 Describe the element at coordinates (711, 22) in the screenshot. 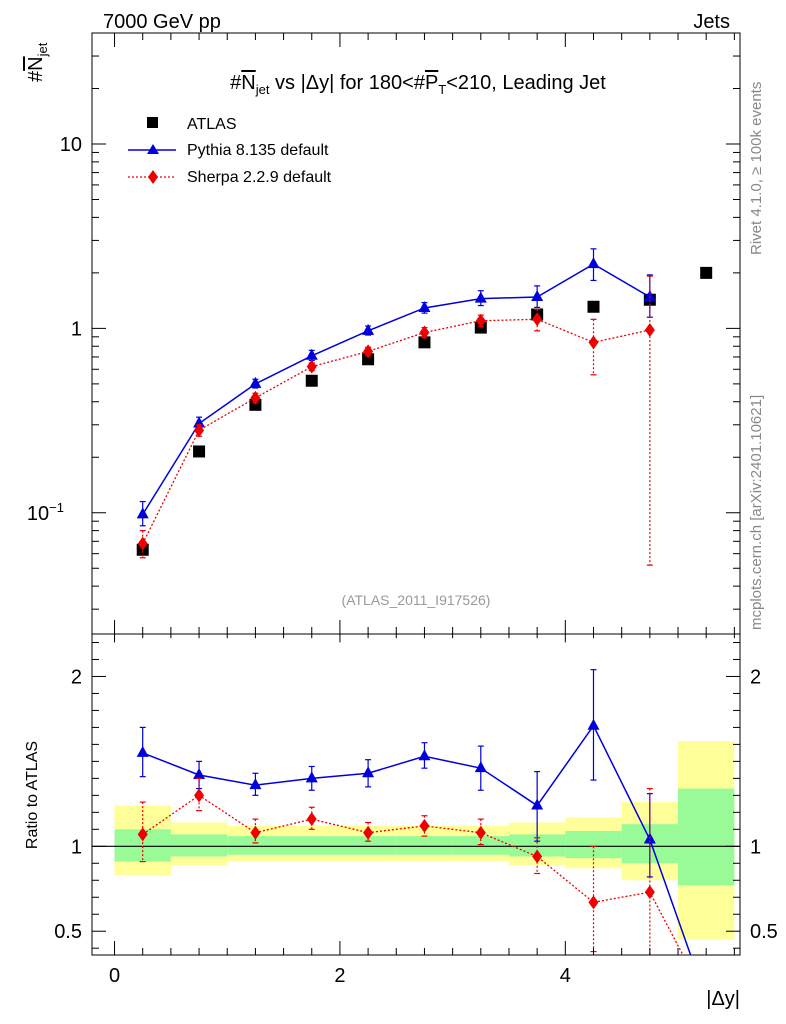

I see `header-jets: Jets` at that location.